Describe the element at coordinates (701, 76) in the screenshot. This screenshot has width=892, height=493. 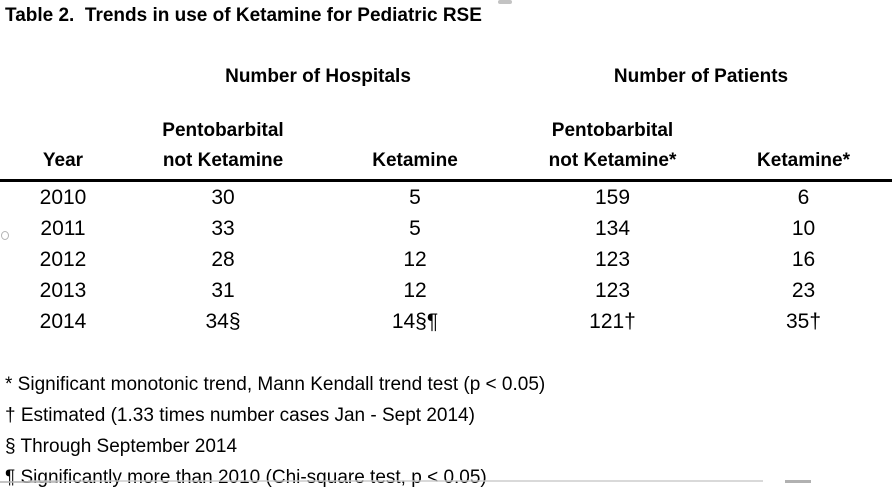
I see `group-header-patients: Number of Patients` at that location.